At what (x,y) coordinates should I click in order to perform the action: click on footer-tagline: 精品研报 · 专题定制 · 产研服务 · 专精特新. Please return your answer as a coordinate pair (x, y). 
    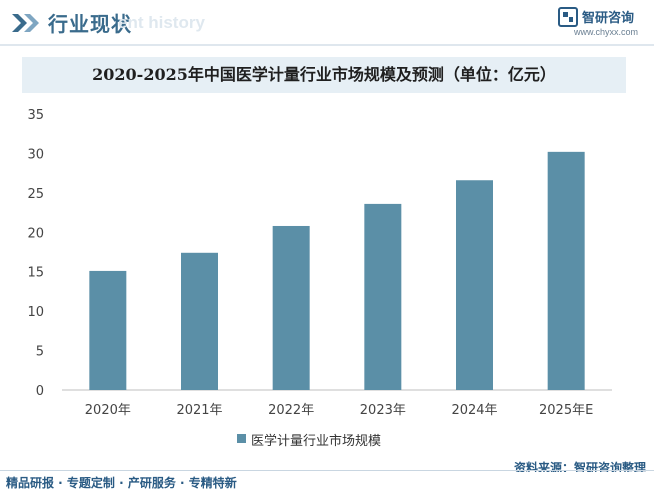
    Looking at the image, I should click on (121, 483).